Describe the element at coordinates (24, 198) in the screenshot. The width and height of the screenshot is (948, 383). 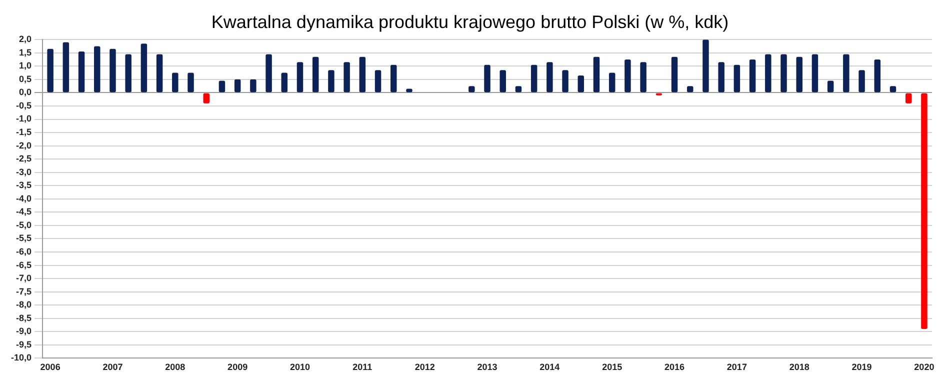
I see `y-tick-label: -4,0` at that location.